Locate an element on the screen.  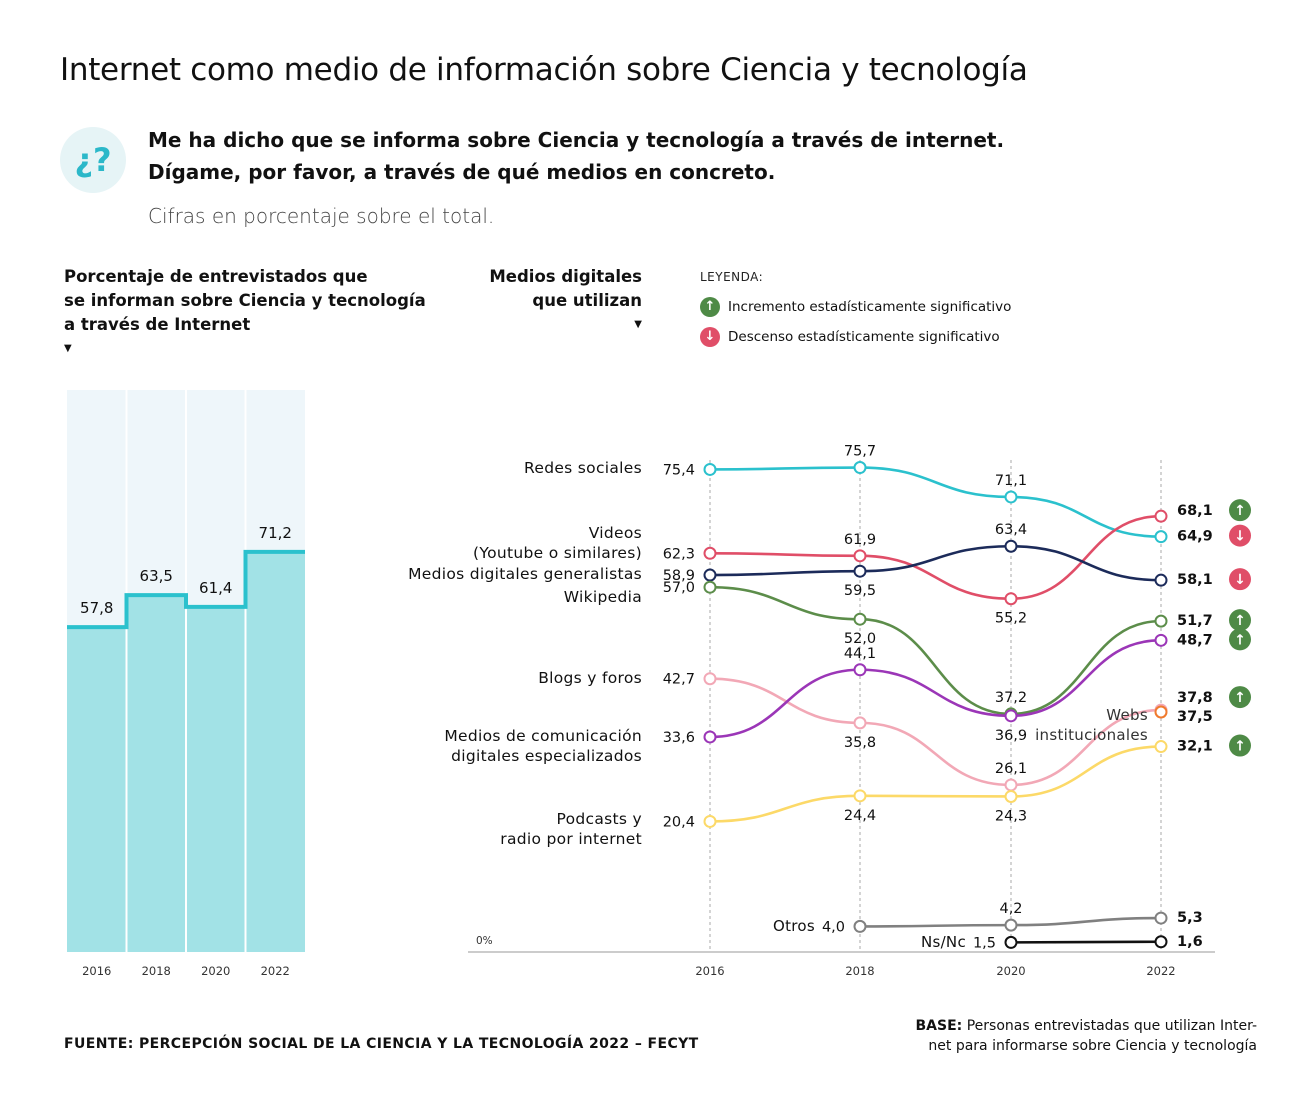
series-4-point-2020 is located at coordinates (1011, 785).